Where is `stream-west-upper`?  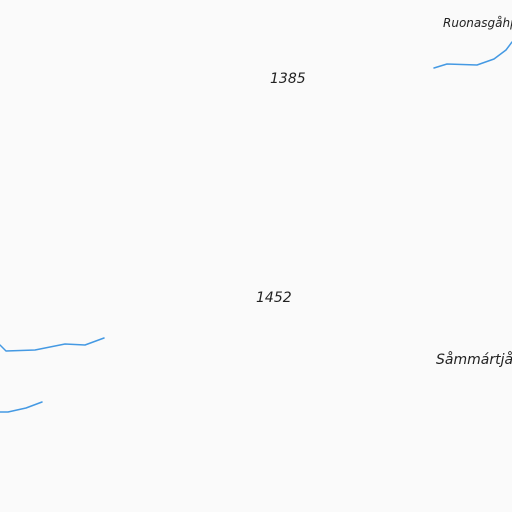
stream-west-upper is located at coordinates (52, 344).